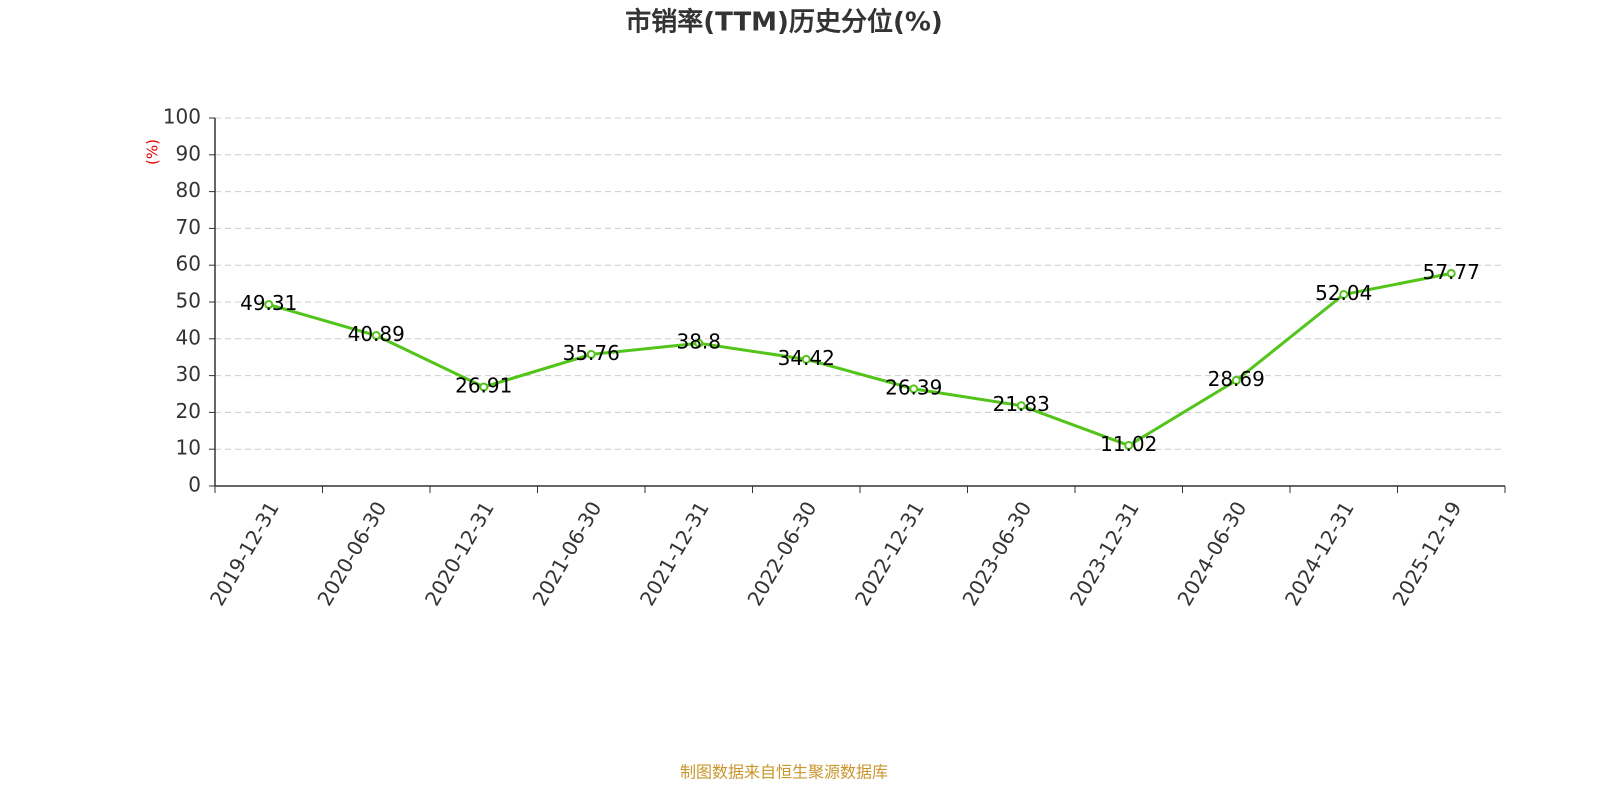  What do you see at coordinates (244, 553) in the screenshot?
I see `x-tick-label: 2019-12-31` at bounding box center [244, 553].